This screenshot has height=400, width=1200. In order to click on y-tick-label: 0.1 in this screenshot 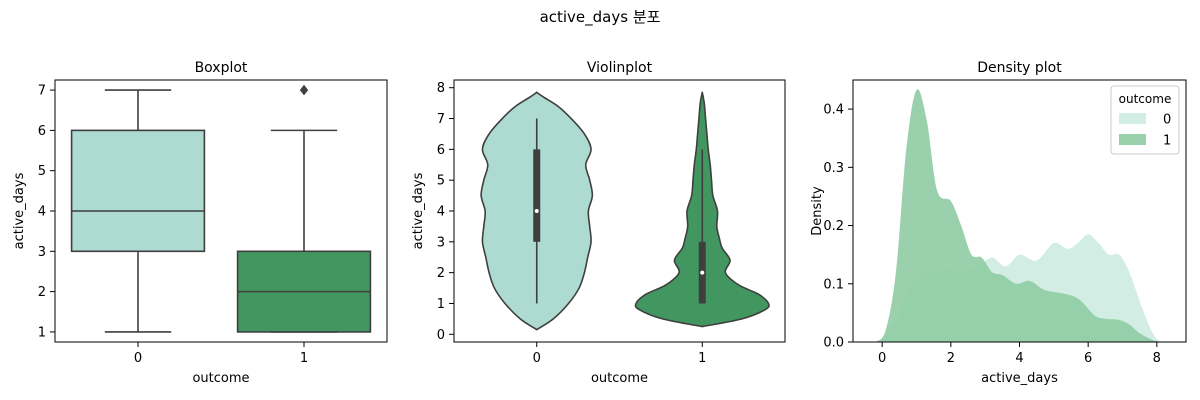, I will do `click(833, 284)`.